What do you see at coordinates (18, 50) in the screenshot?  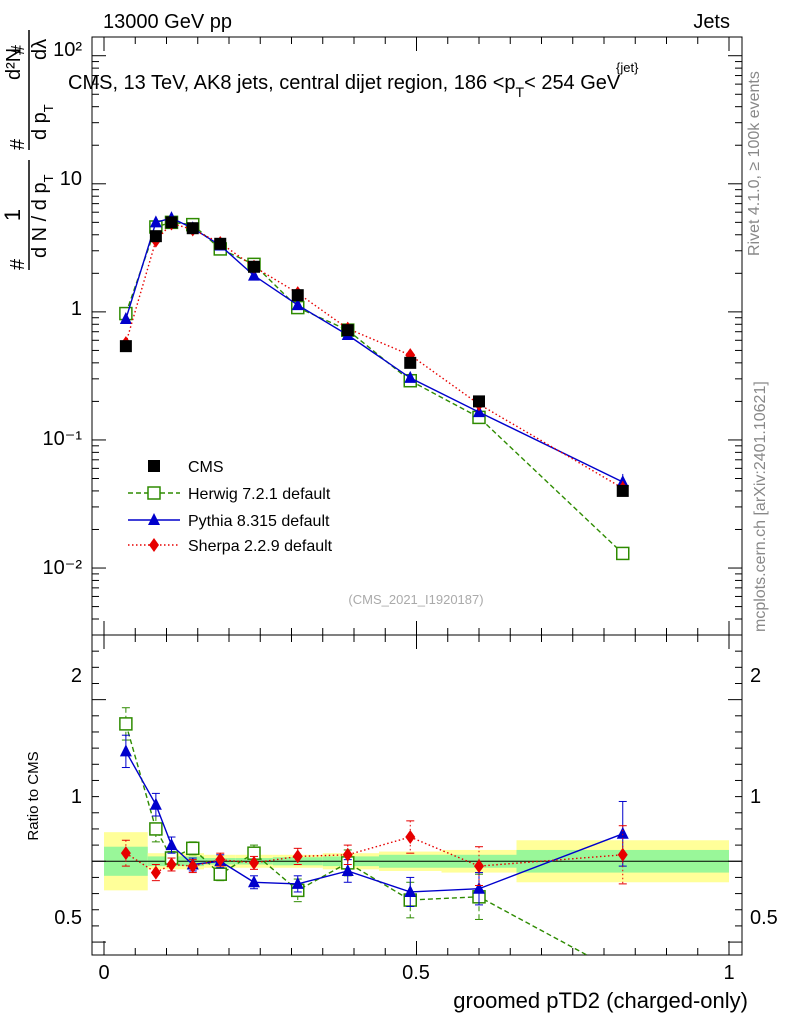 I see `ylabel-hash-top: #` at bounding box center [18, 50].